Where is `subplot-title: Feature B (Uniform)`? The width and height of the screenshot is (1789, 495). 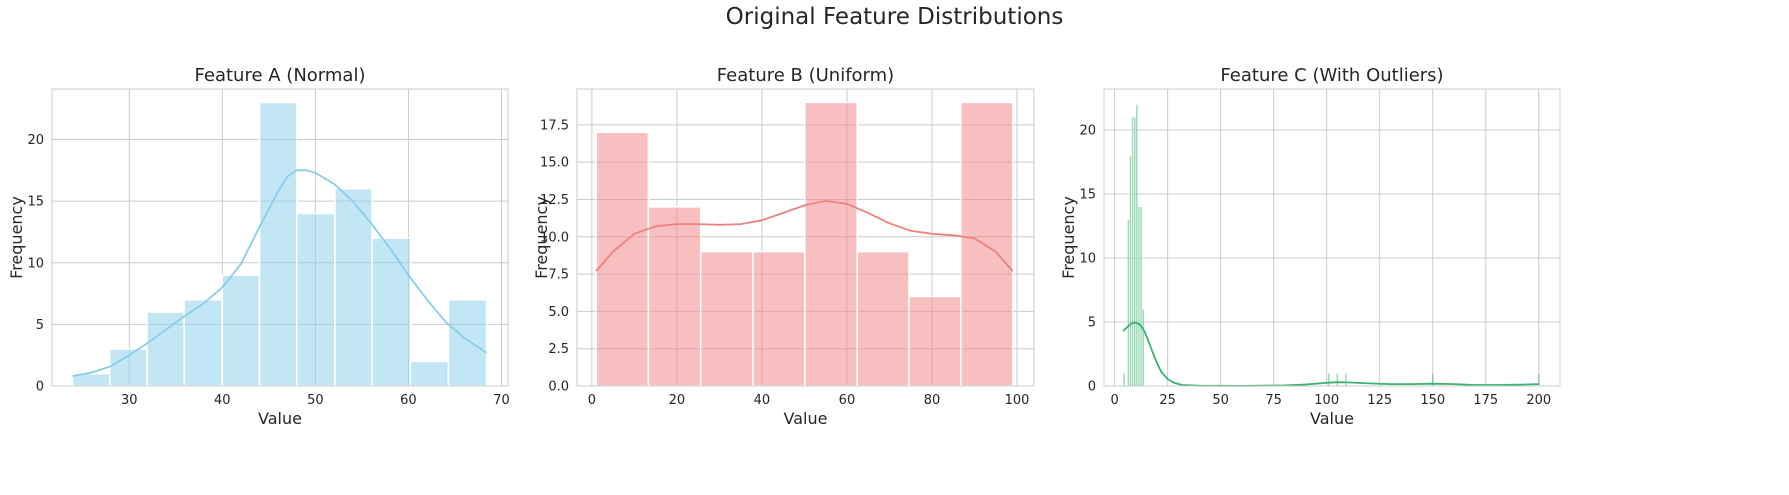
subplot-title: Feature B (Uniform) is located at coordinates (805, 75).